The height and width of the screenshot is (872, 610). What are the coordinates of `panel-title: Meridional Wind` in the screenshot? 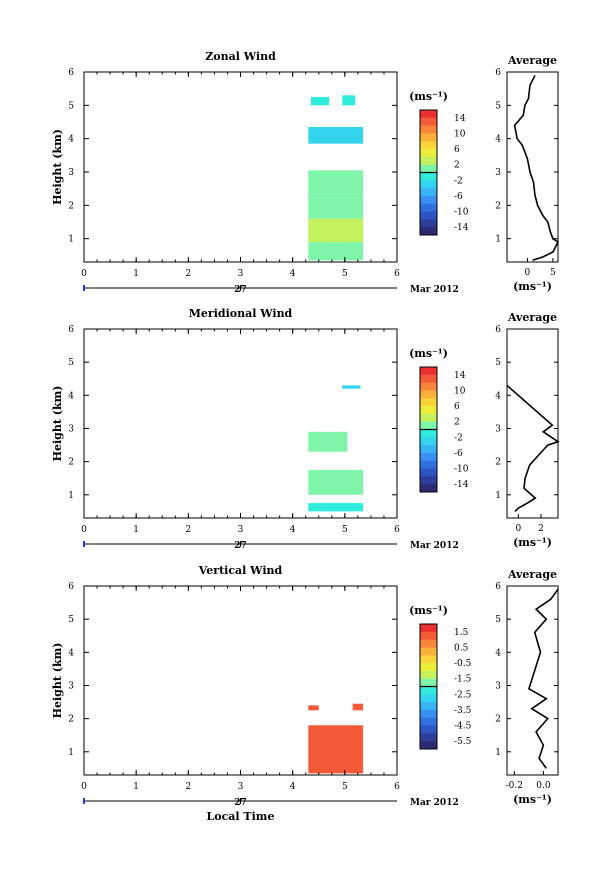 It's located at (241, 313).